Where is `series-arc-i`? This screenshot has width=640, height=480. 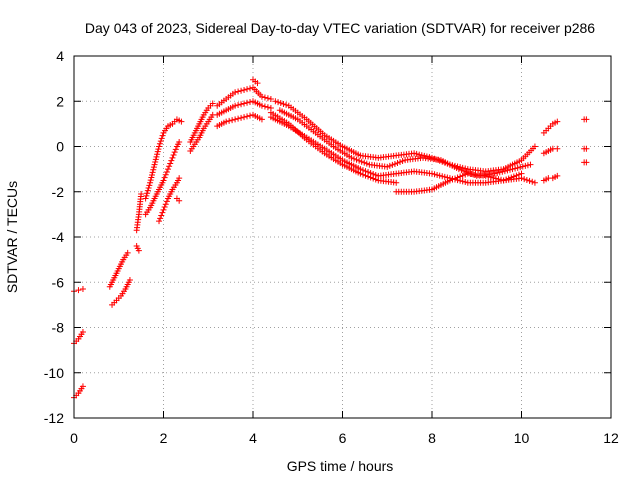
series-arc-i is located at coordinates (162, 178).